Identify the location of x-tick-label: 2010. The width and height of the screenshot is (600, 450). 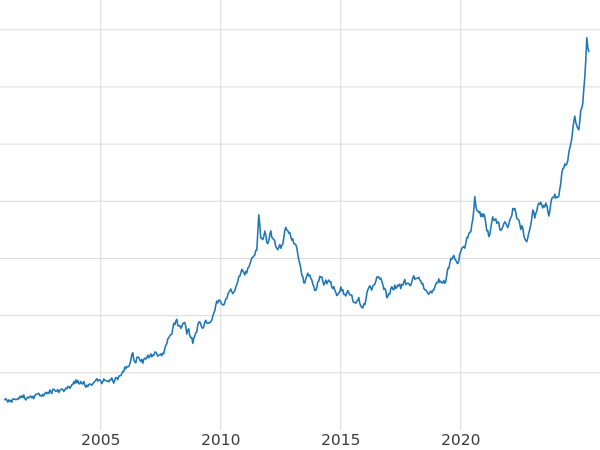
(220, 440).